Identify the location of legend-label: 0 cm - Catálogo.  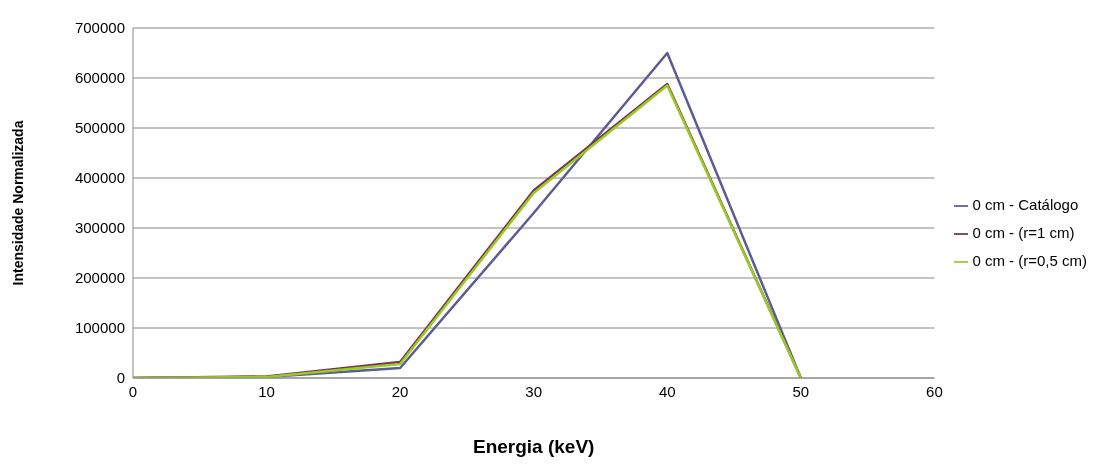
(1025, 204).